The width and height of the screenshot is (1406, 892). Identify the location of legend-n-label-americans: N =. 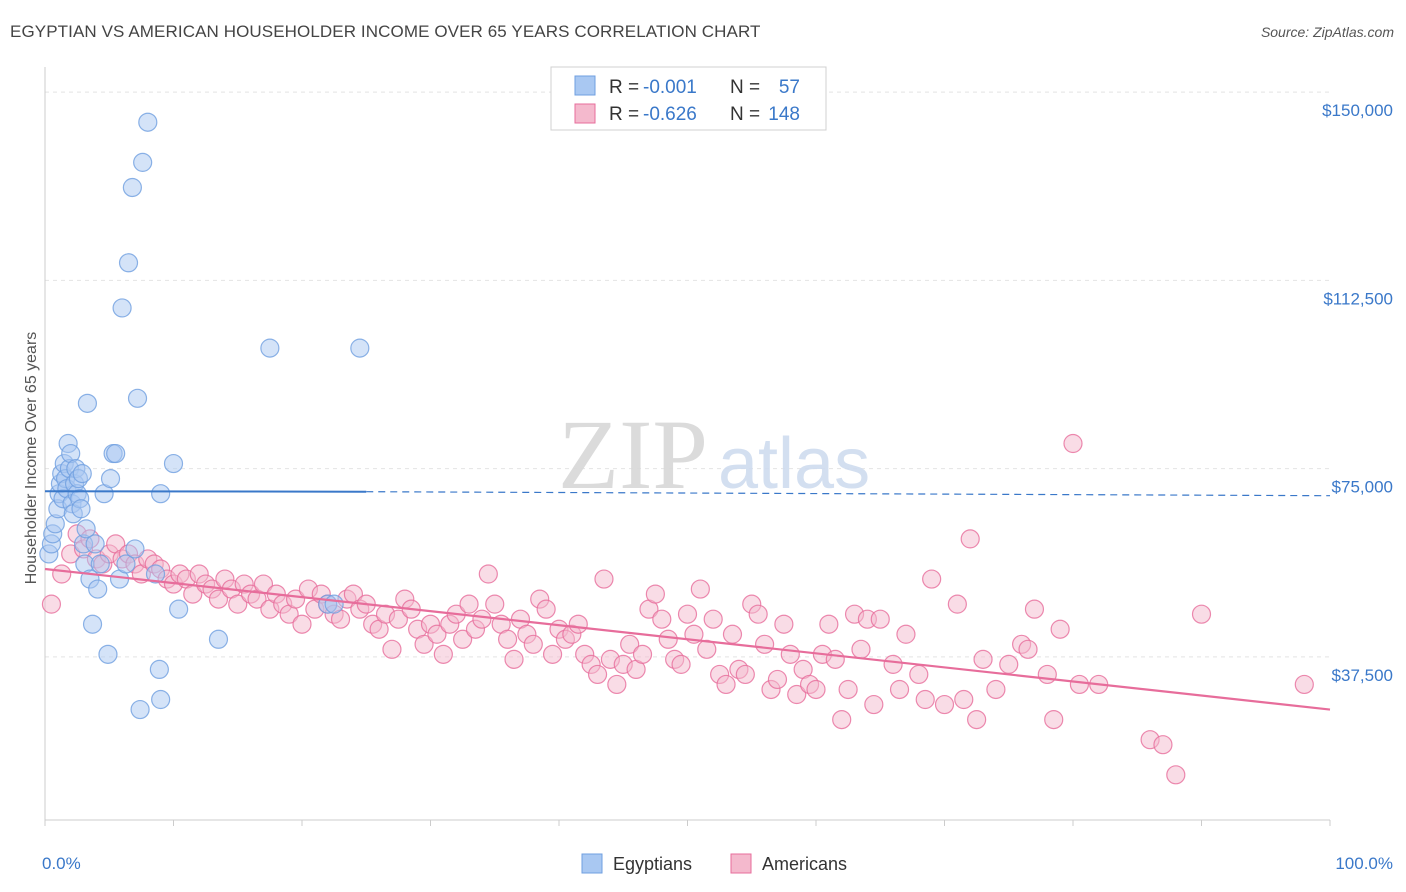
(745, 114).